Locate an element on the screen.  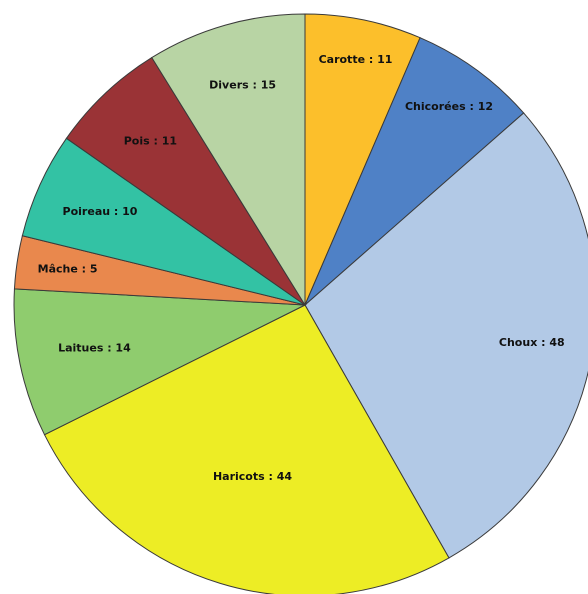
pie-slice-label-2: Chicorées : 12 is located at coordinates (449, 106).